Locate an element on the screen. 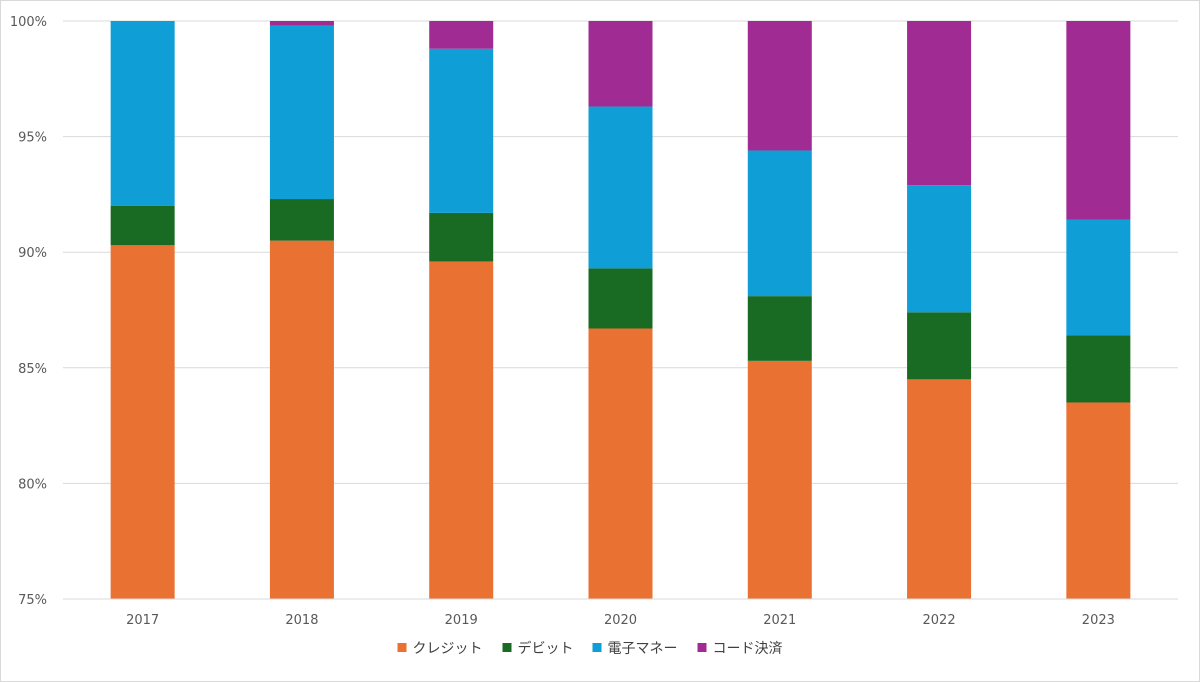 The height and width of the screenshot is (682, 1200). x-axis: 2017 2018 2019 2020 2021 2022 2023 is located at coordinates (620, 613).